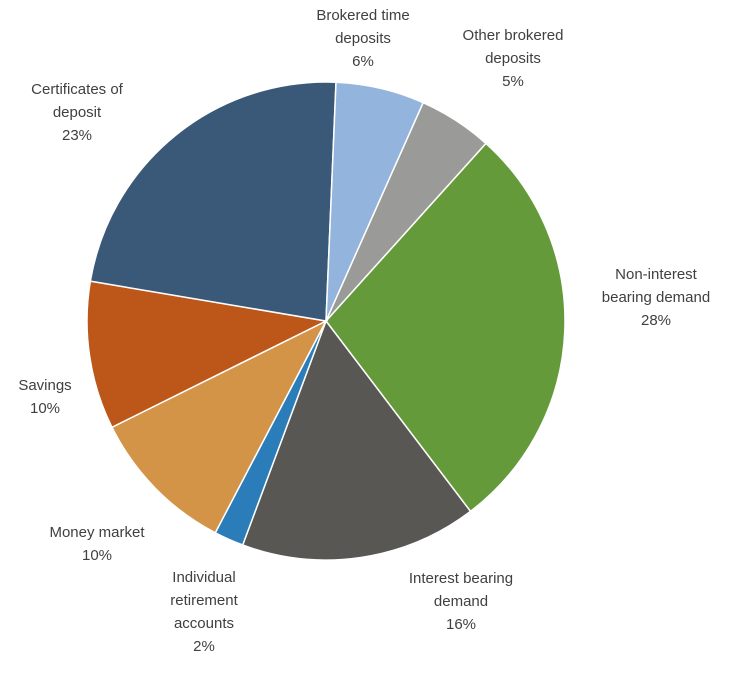  I want to click on data-label-category: retirement, so click(204, 600).